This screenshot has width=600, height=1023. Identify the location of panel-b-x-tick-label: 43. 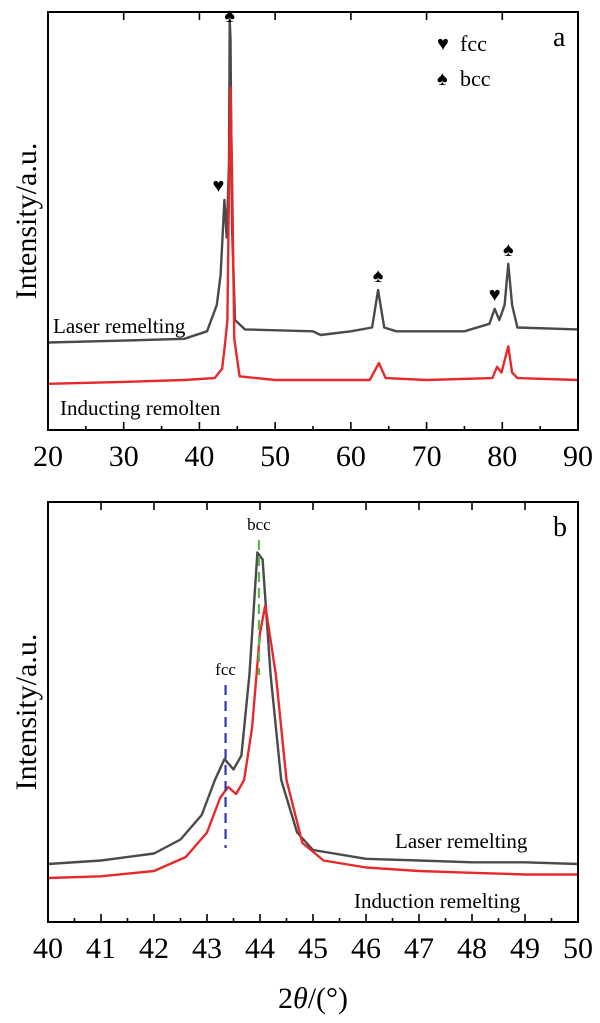
(207, 948).